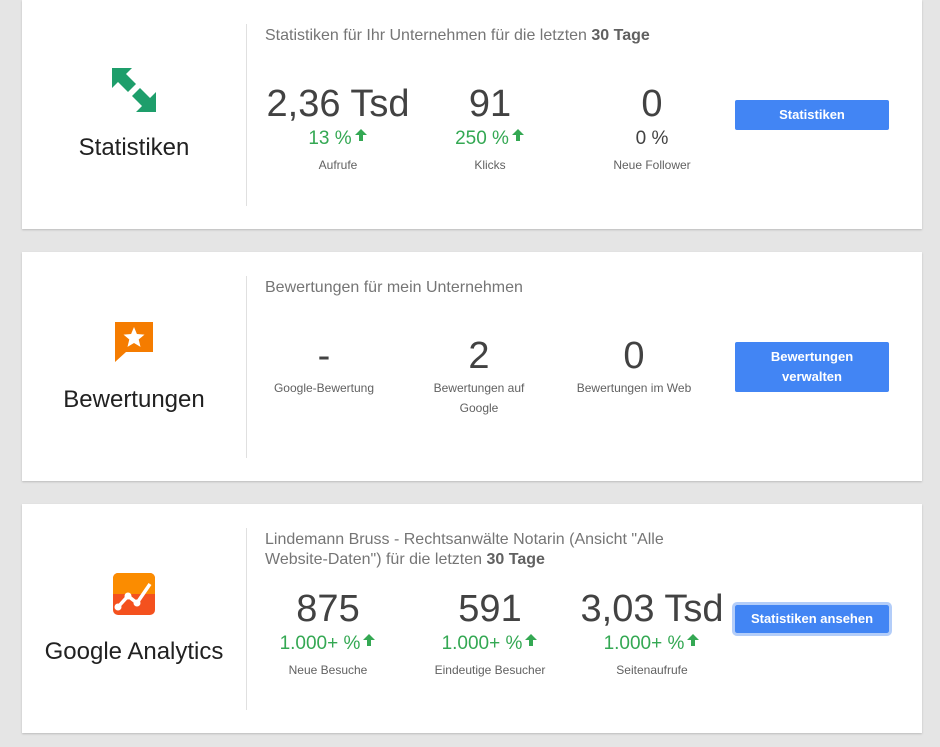  I want to click on metric-value: 875, so click(328, 609).